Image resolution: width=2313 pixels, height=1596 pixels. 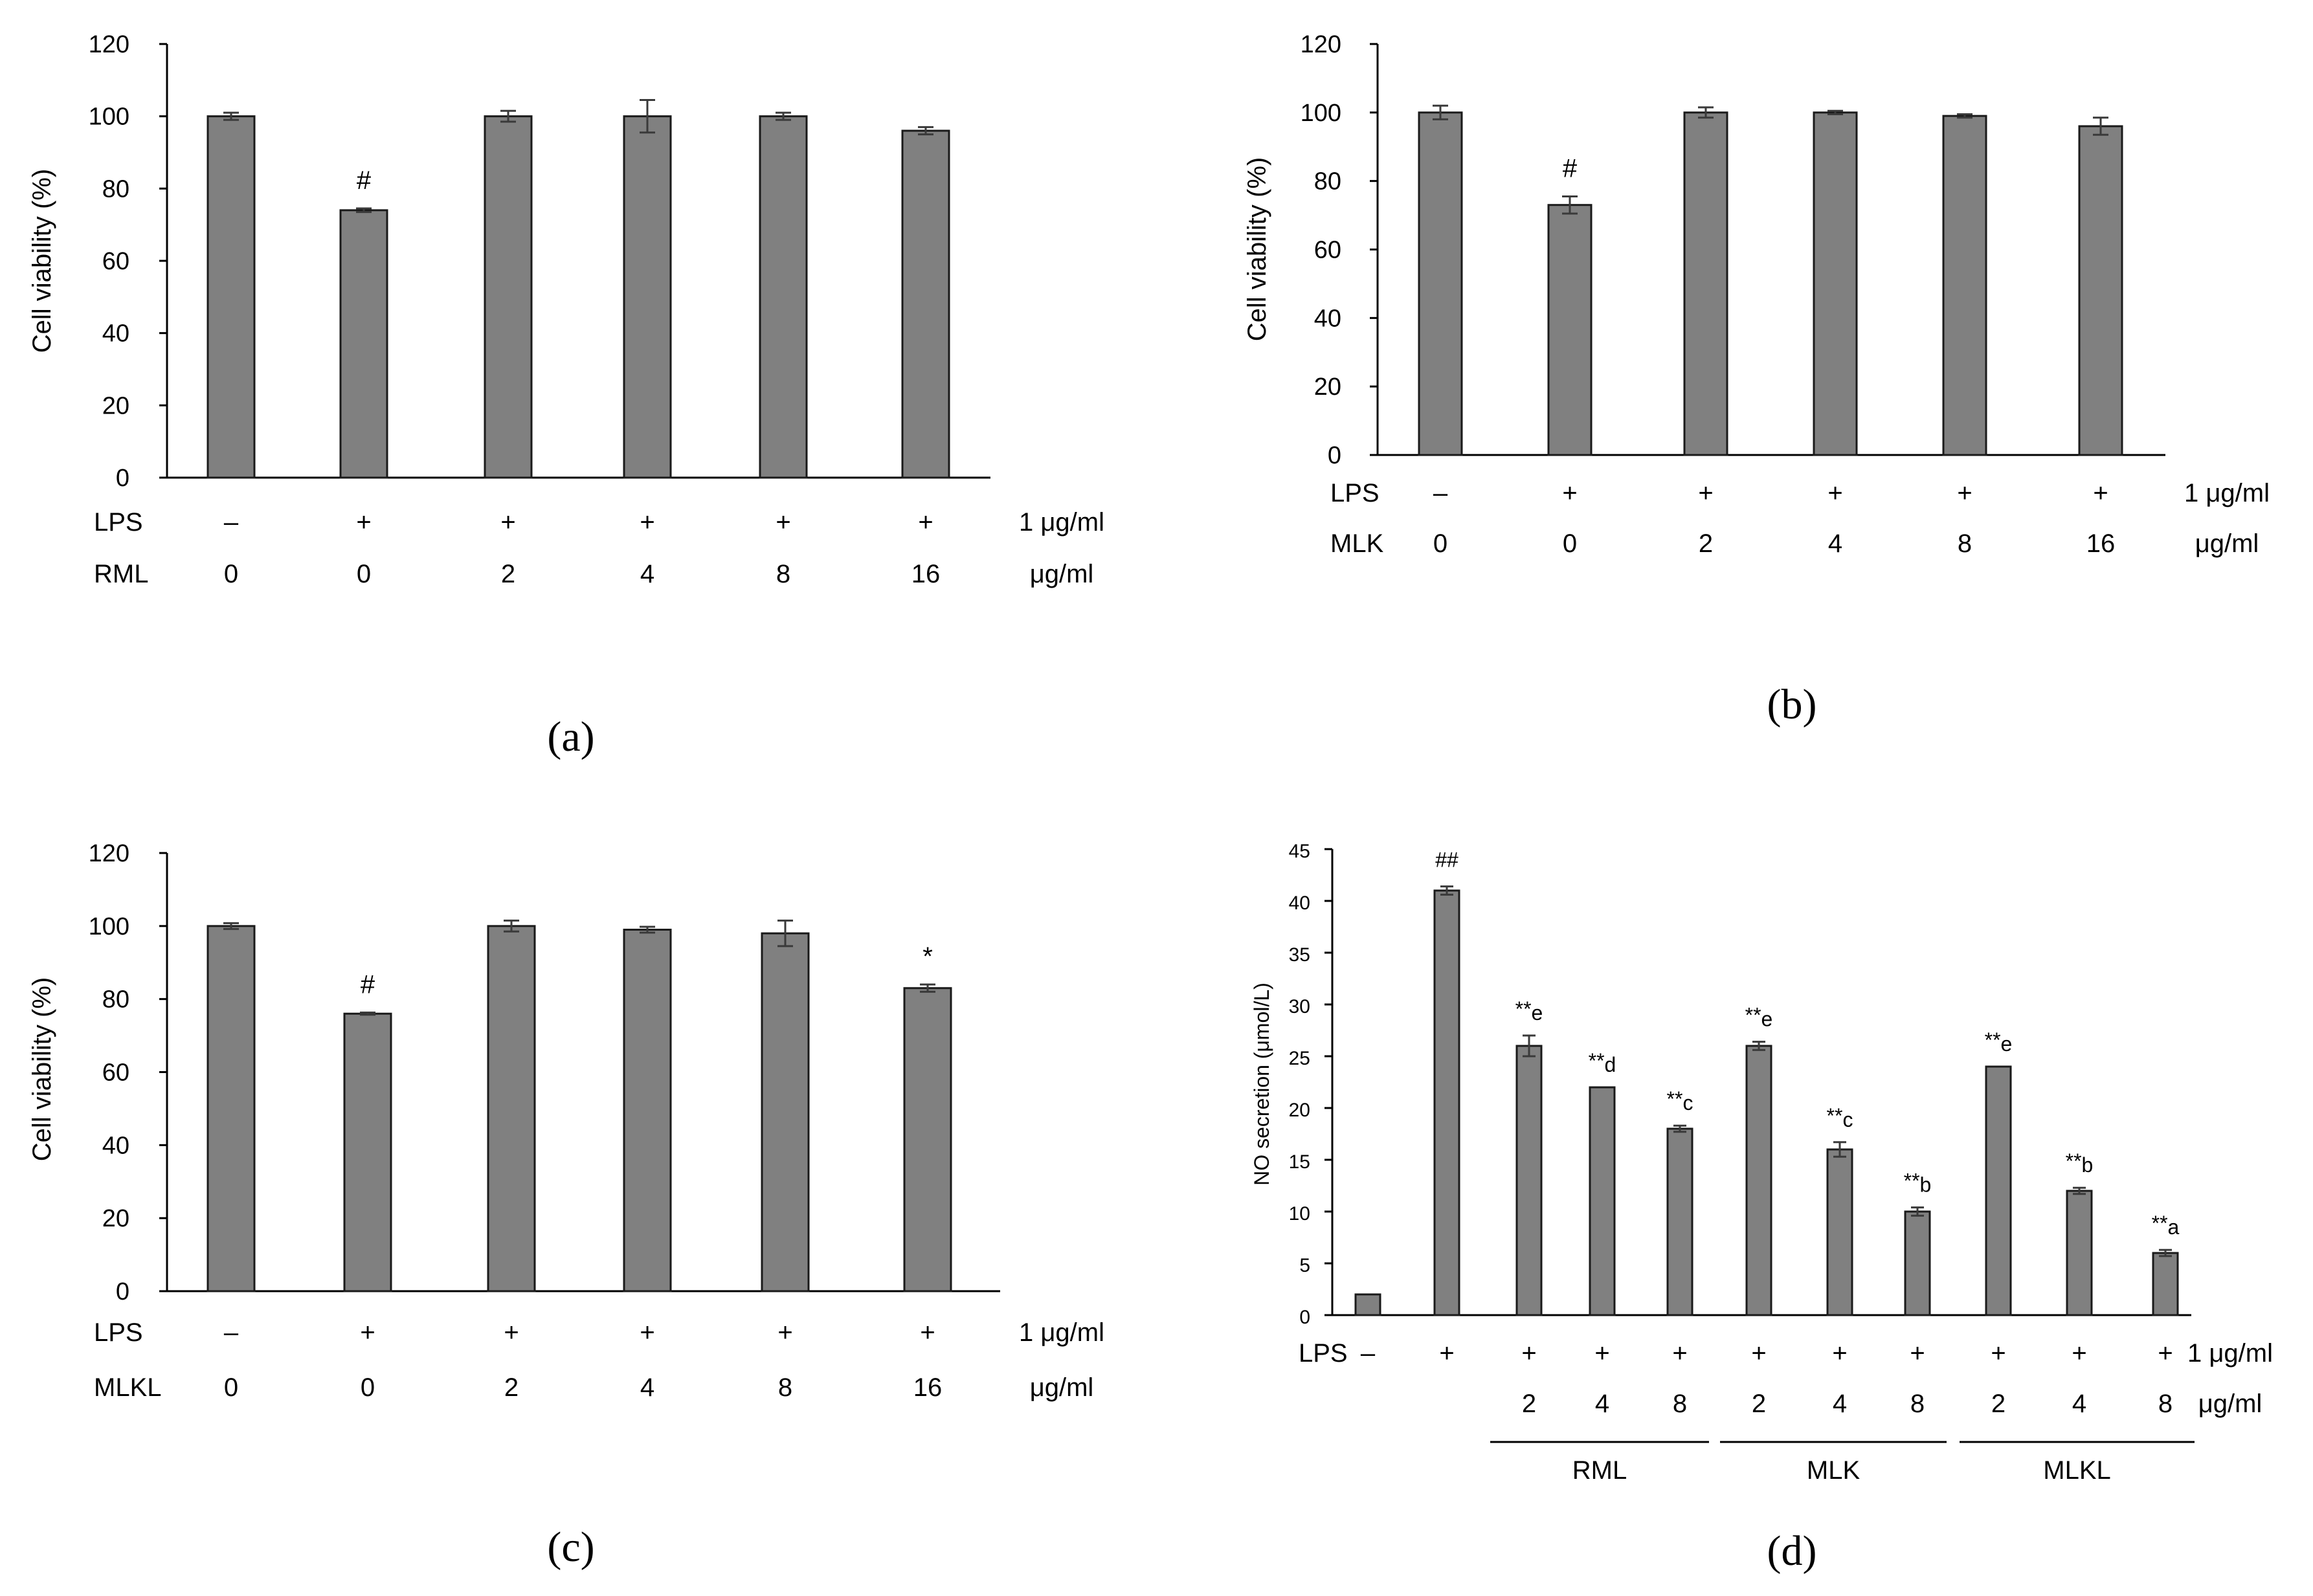 I want to click on significance-letter: a, so click(x=2174, y=1227).